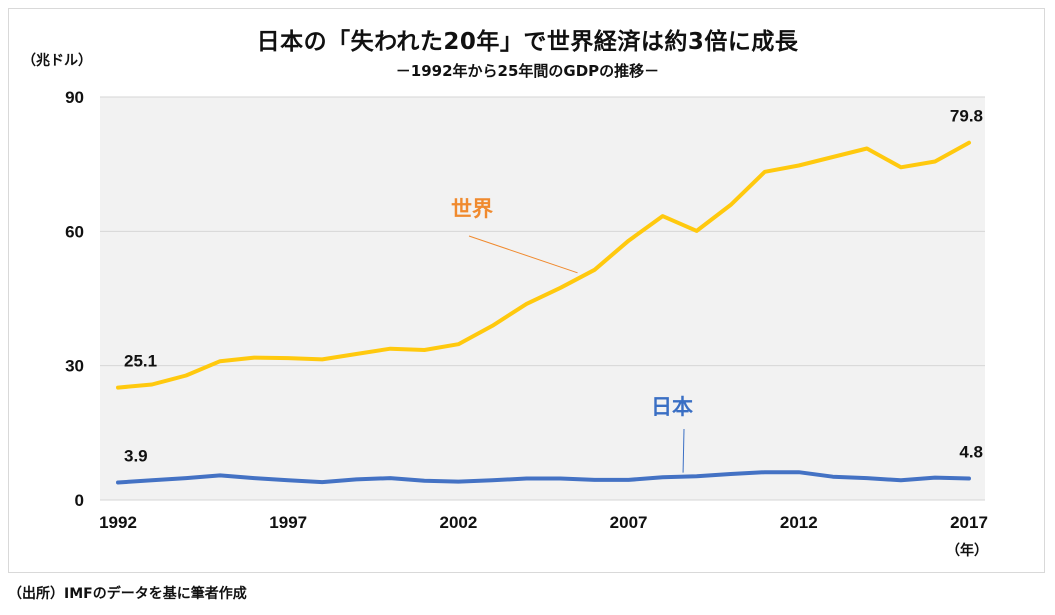 The height and width of the screenshot is (615, 1055). What do you see at coordinates (118, 522) in the screenshot?
I see `x-tick-label: 1992` at bounding box center [118, 522].